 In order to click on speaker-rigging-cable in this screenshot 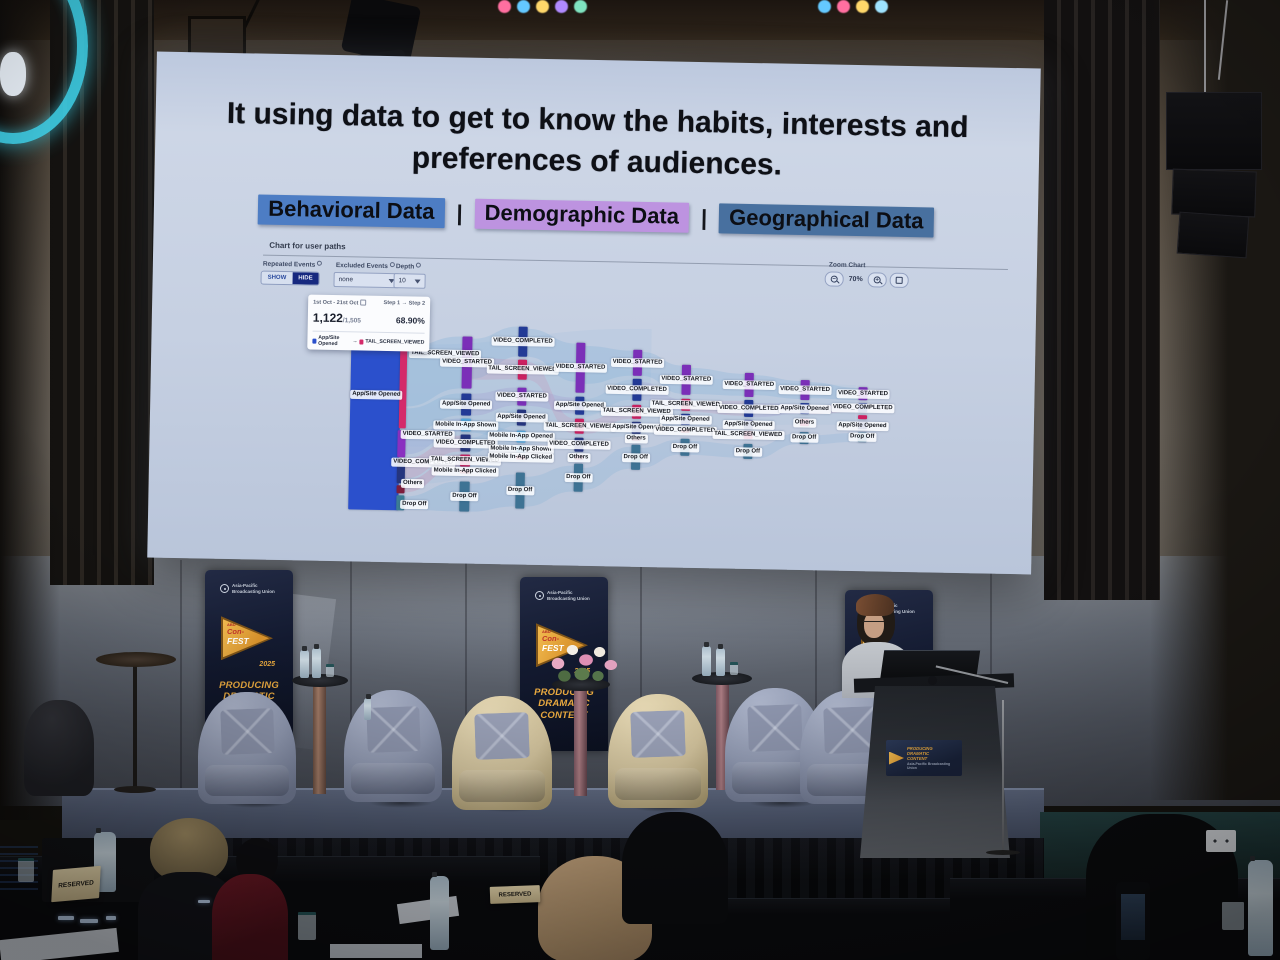, I will do `click(1205, 48)`.